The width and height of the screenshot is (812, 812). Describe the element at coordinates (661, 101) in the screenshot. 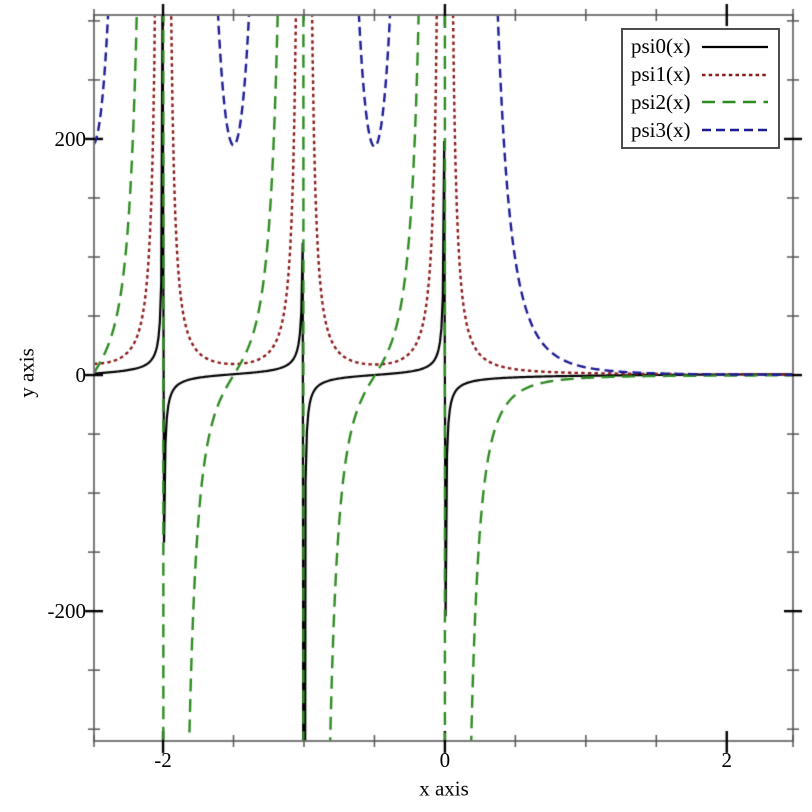

I see `legend-label: psi2(x)` at that location.